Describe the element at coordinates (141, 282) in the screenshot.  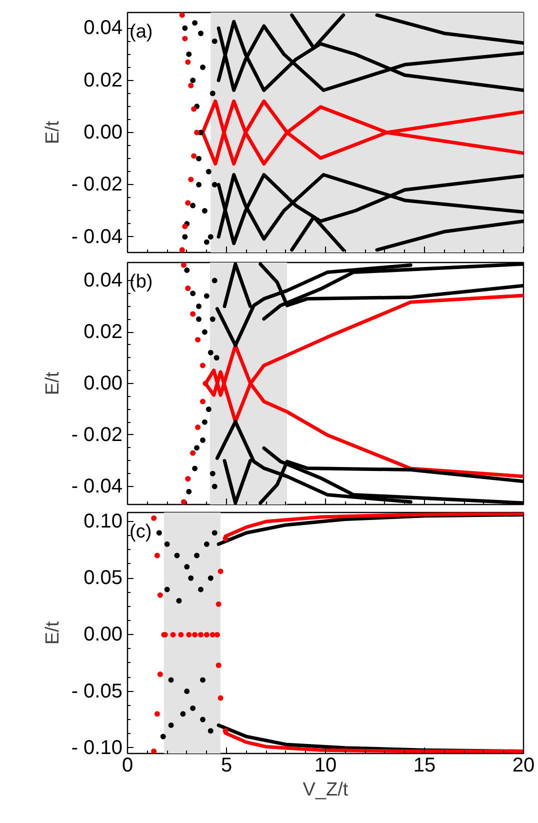
I see `annotation: (b)` at that location.